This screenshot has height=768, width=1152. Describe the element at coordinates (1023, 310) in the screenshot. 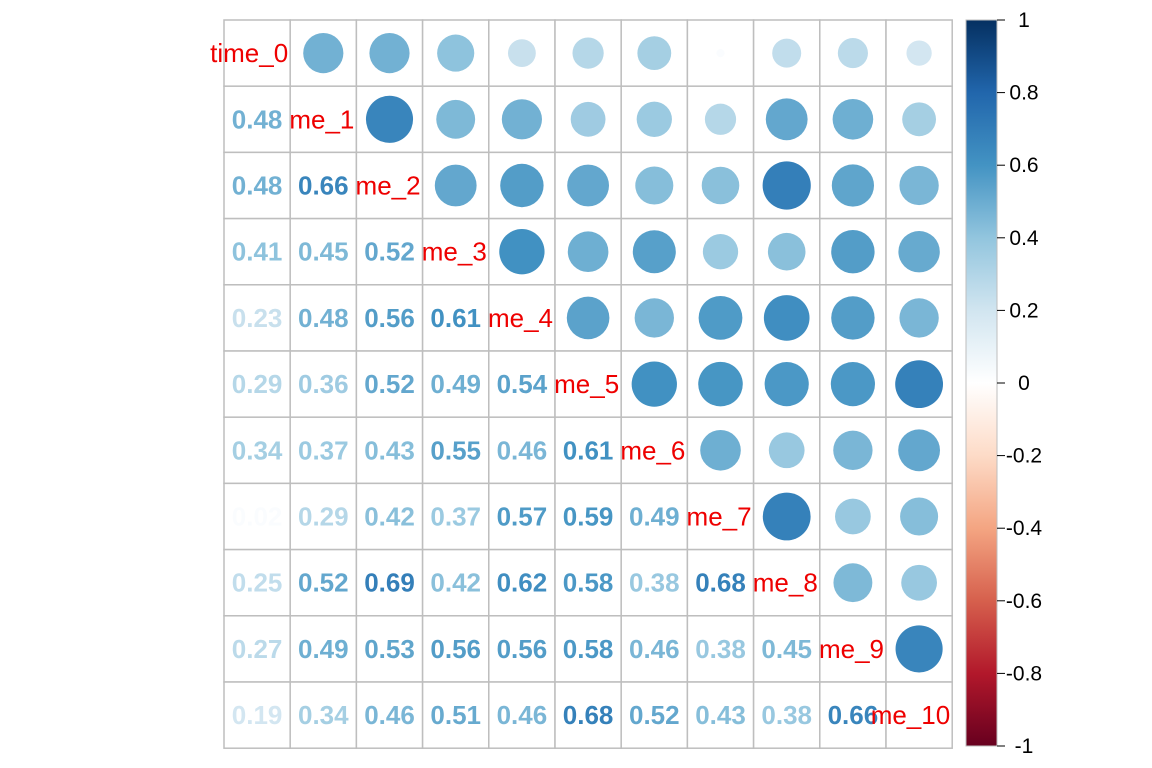

I see `colorbar-tick-label: 0.2` at that location.